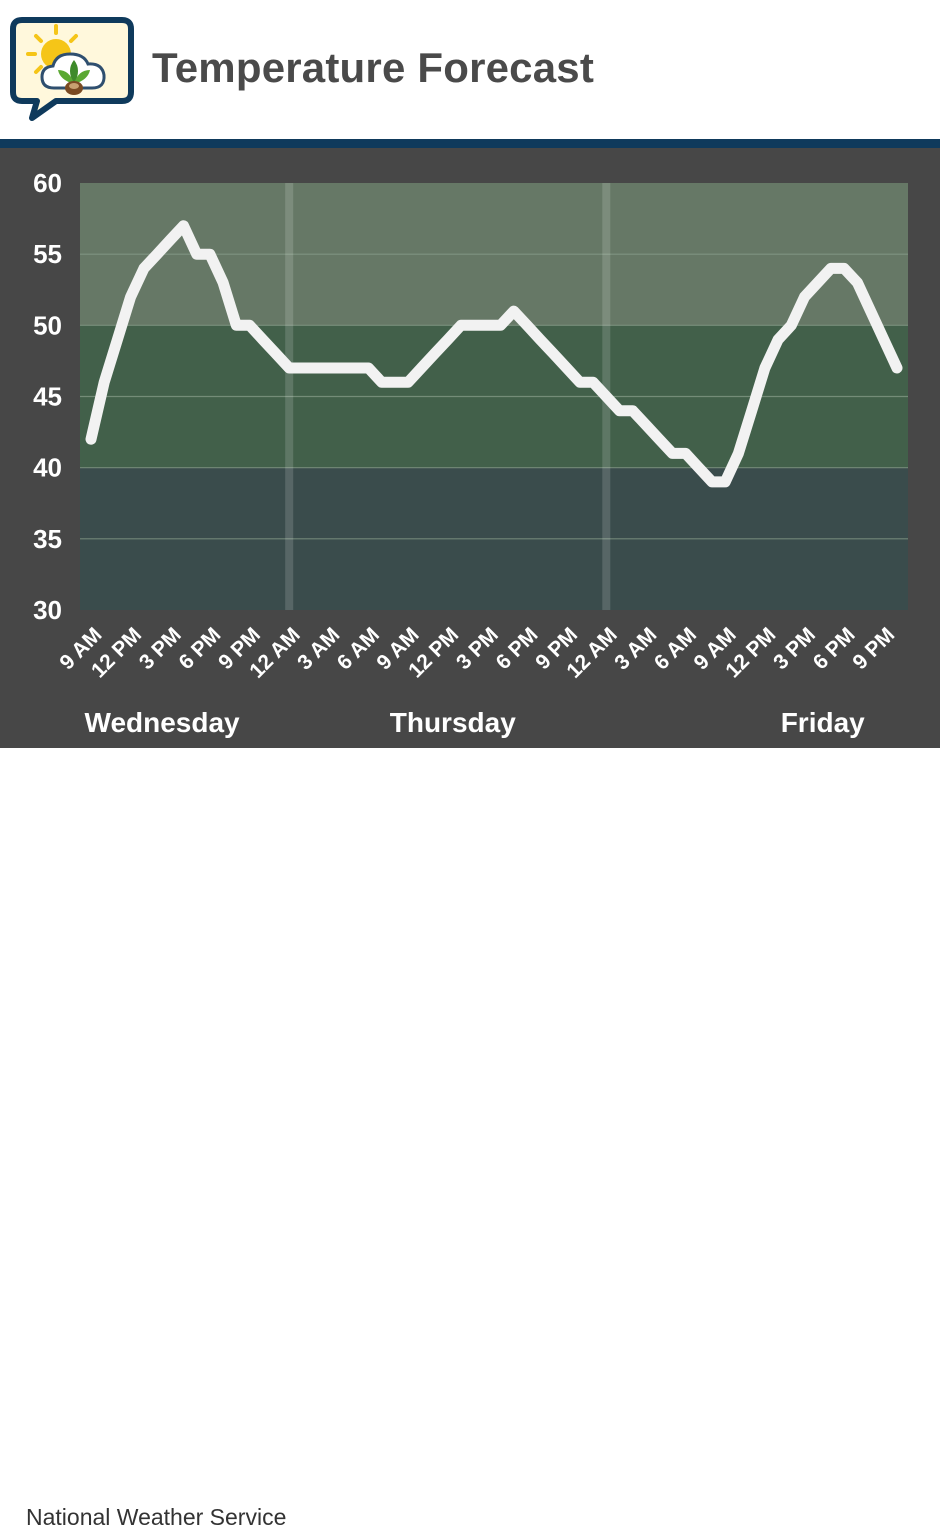  I want to click on x-tick-label-2: 3 PM, so click(160, 648).